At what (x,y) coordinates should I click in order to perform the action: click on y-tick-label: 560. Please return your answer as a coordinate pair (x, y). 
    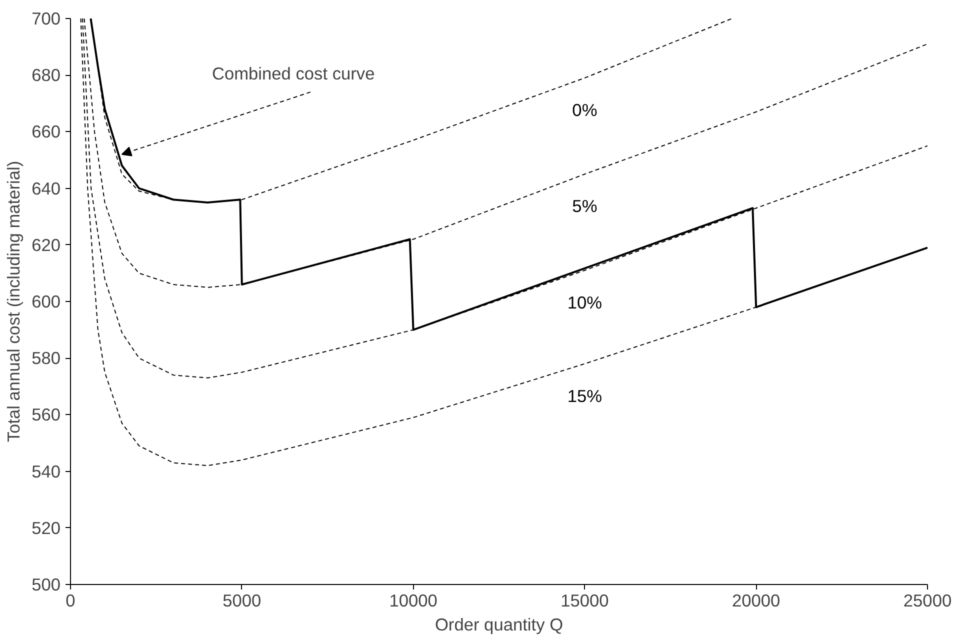
    Looking at the image, I should click on (46, 414).